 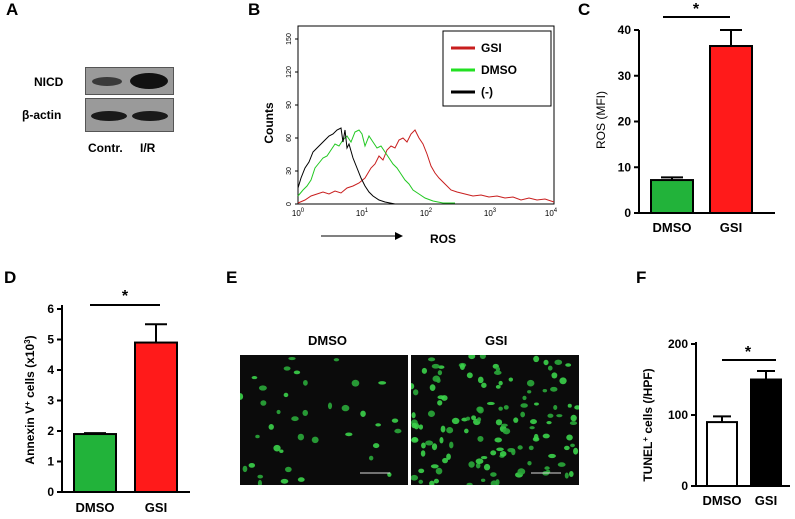 What do you see at coordinates (426, 213) in the screenshot?
I see `histogram-xtick-2: 10²` at bounding box center [426, 213].